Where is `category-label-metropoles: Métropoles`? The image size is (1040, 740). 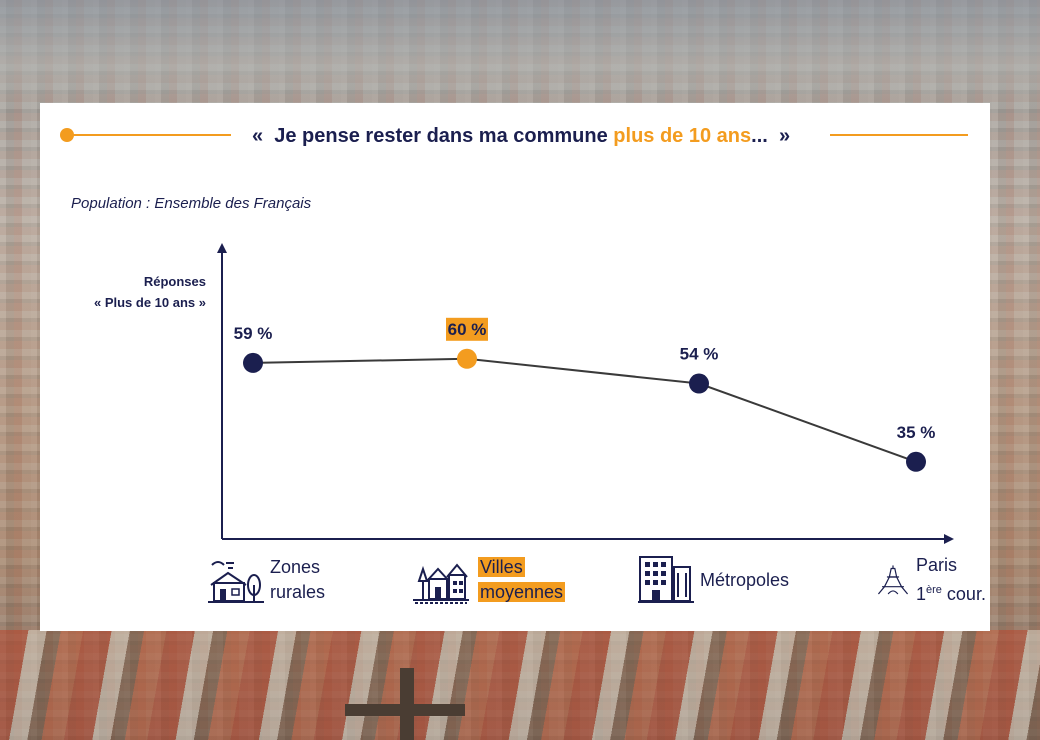 category-label-metropoles: Métropoles is located at coordinates (744, 580).